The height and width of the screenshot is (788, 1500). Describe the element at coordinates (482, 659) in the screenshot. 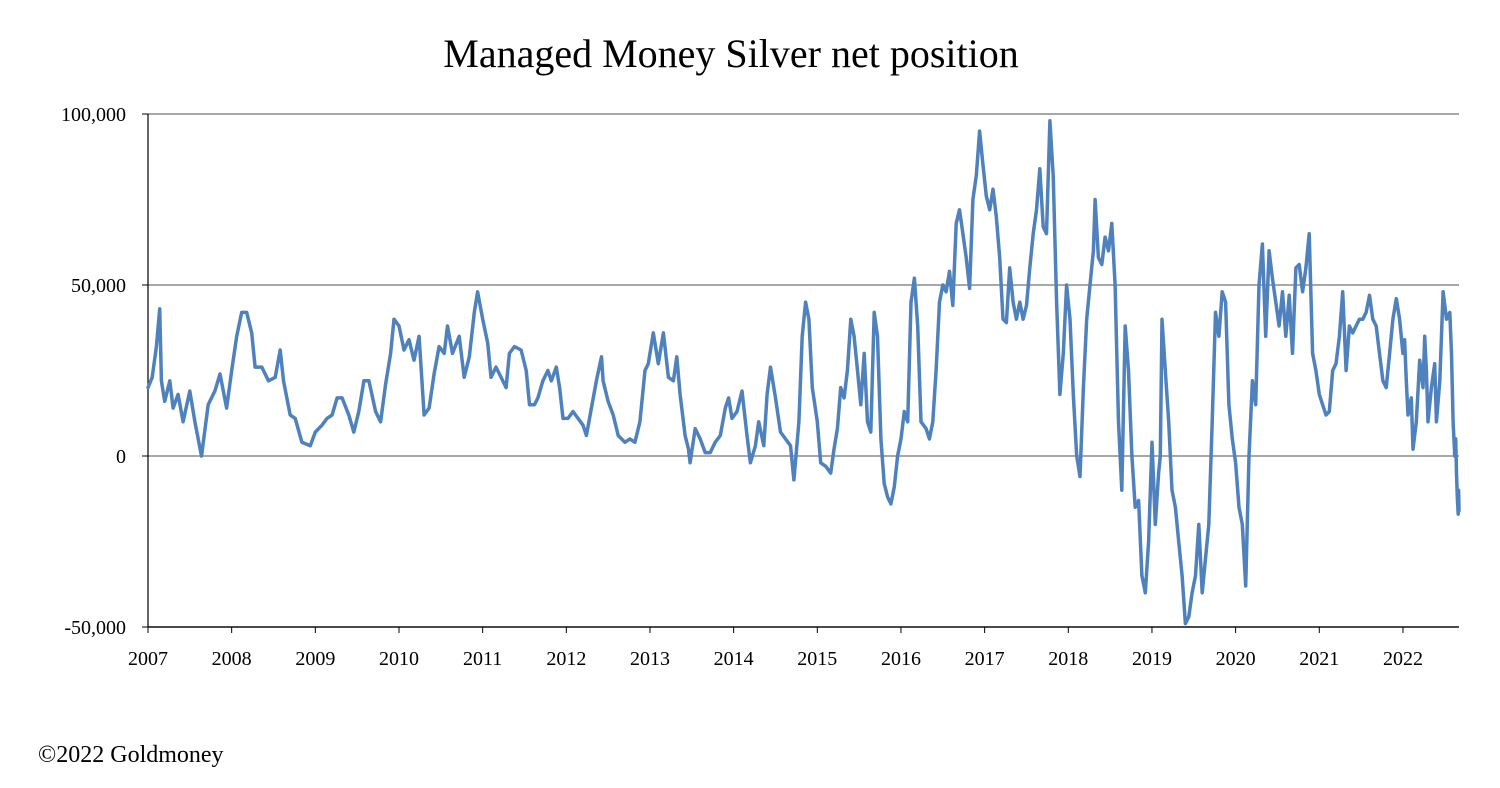

I see `x-tick-label: 2011` at that location.